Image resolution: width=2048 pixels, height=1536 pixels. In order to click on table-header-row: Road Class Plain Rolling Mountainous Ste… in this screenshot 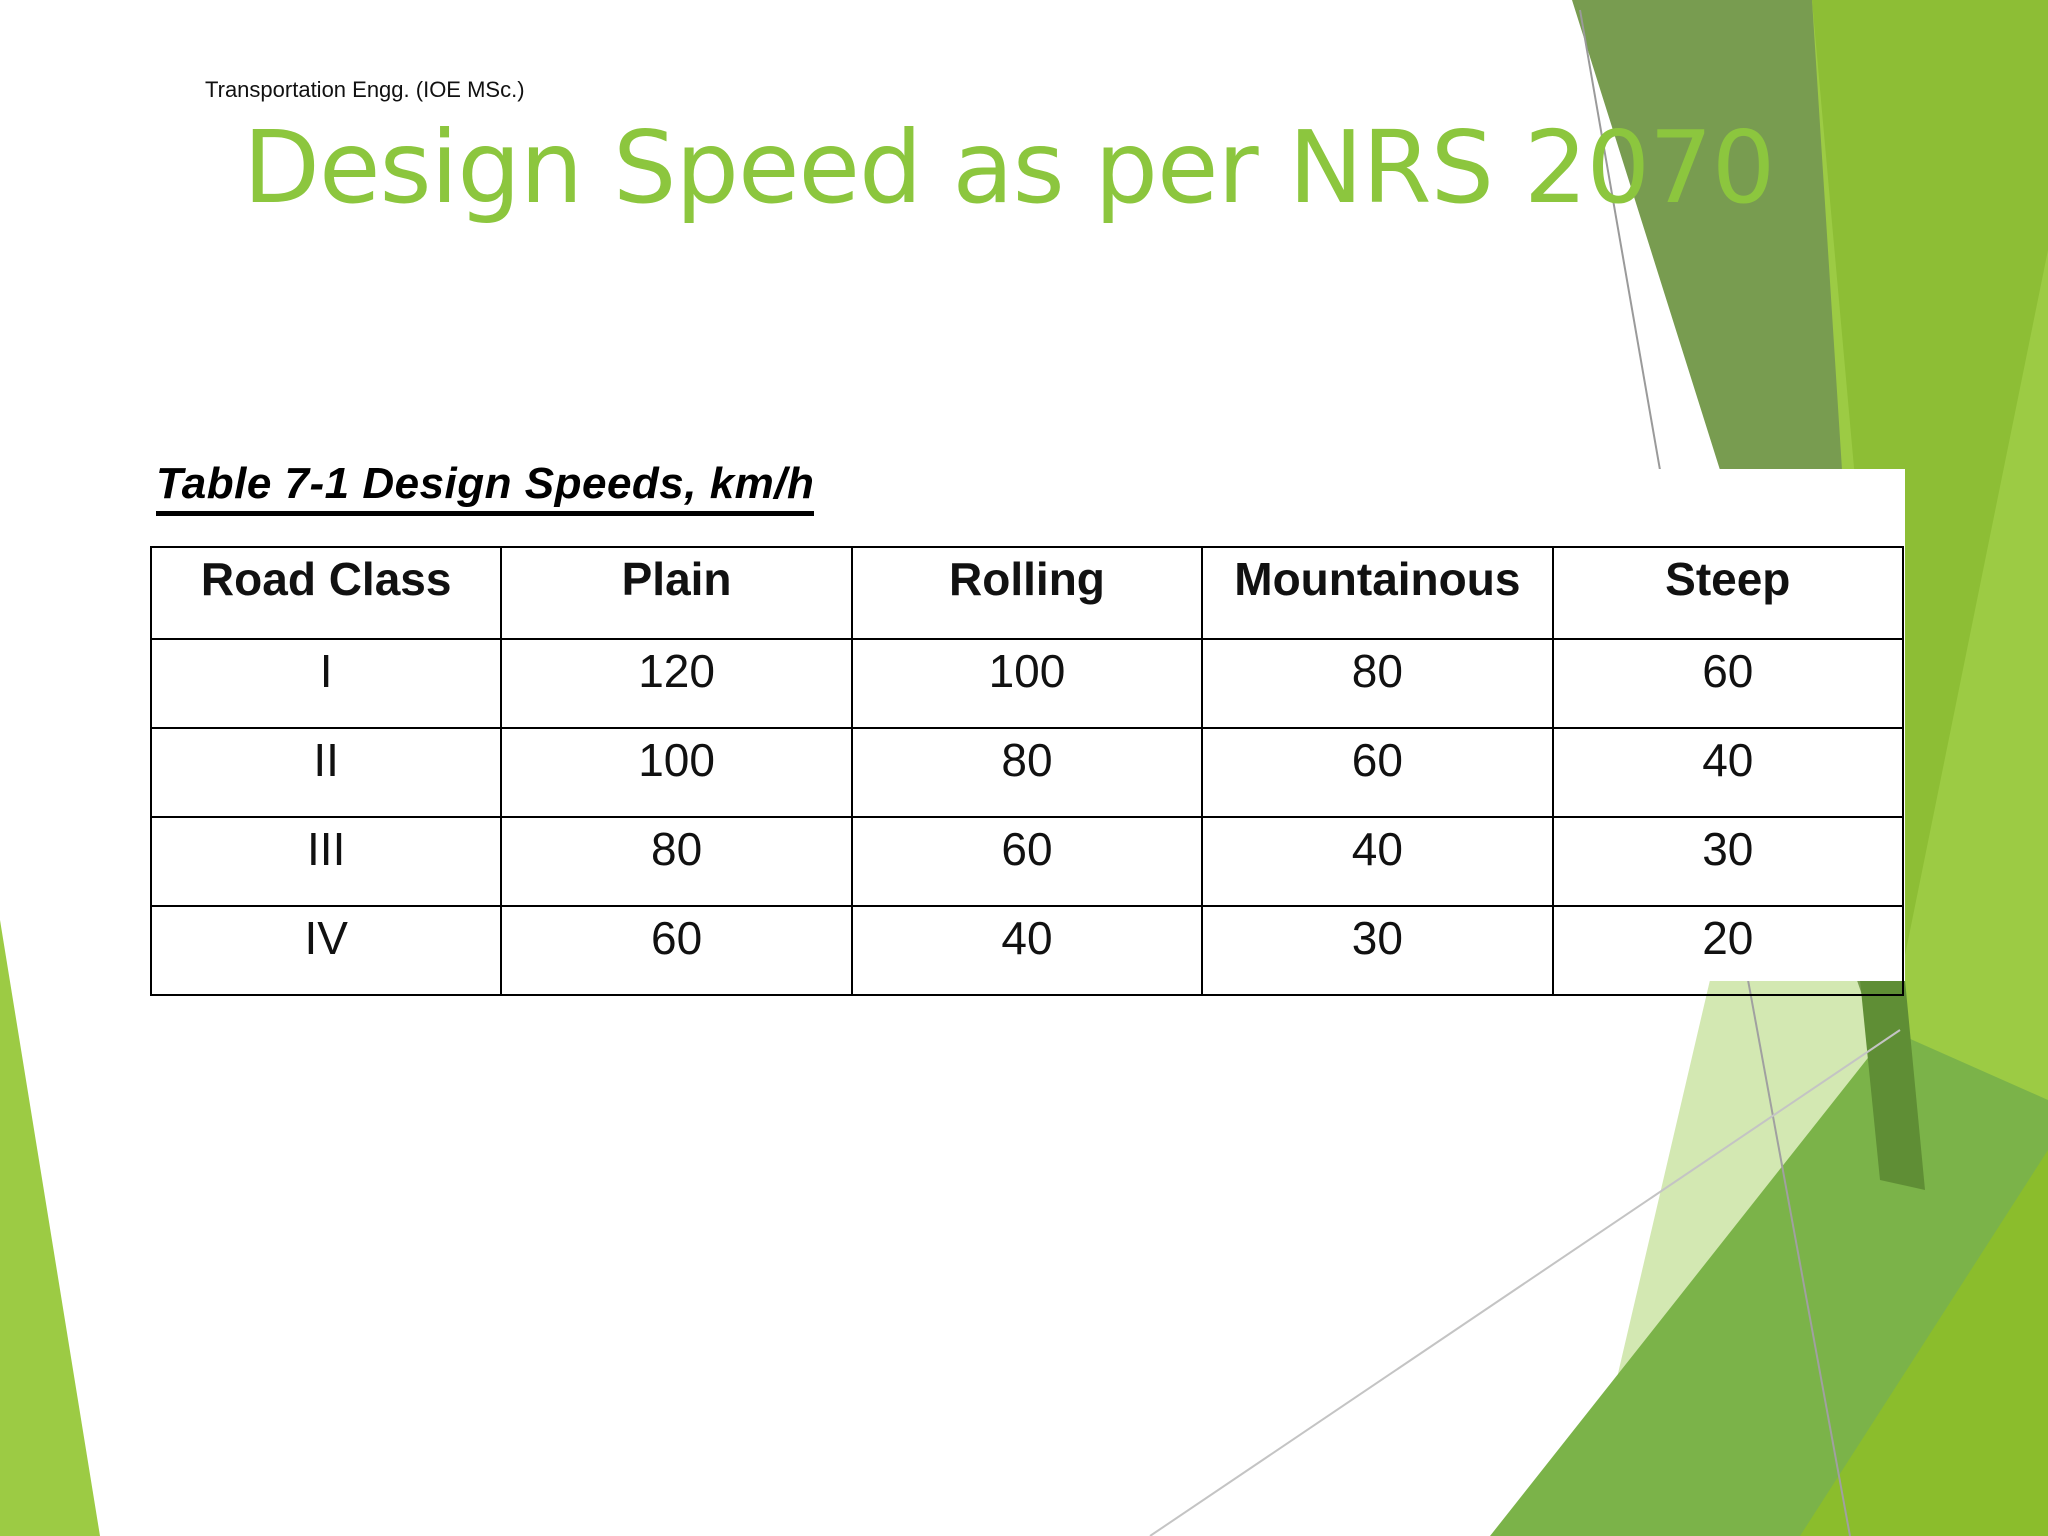, I will do `click(1027, 593)`.